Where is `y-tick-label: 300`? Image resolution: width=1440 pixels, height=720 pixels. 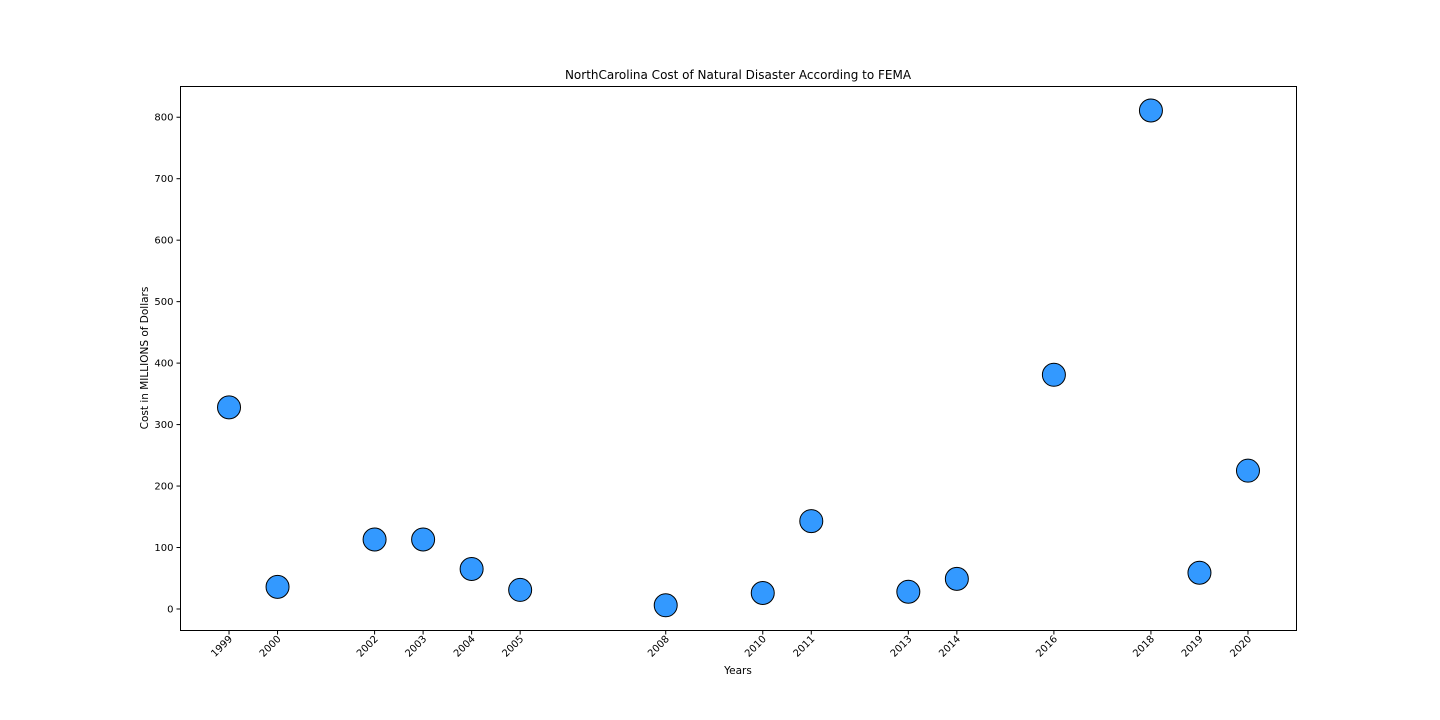 y-tick-label: 300 is located at coordinates (163, 425).